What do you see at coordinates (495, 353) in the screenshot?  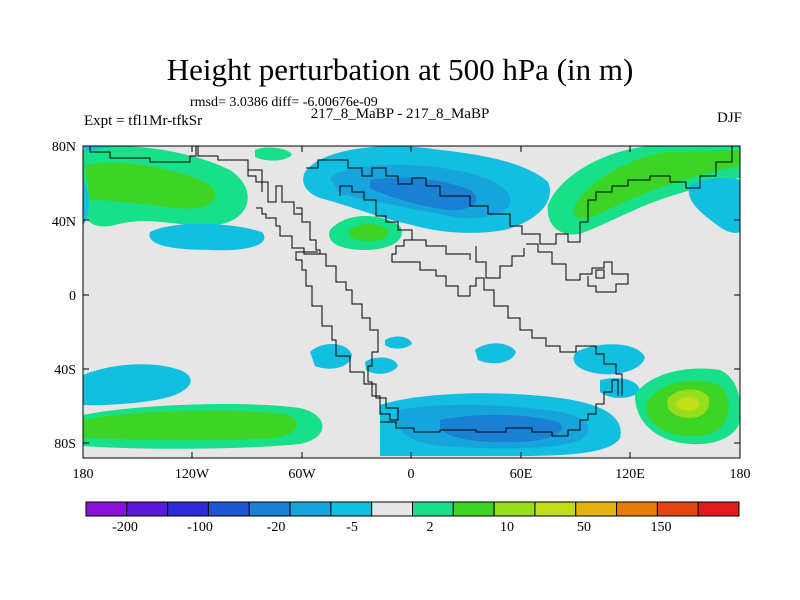 I see `field-south-atlantic-cyan` at bounding box center [495, 353].